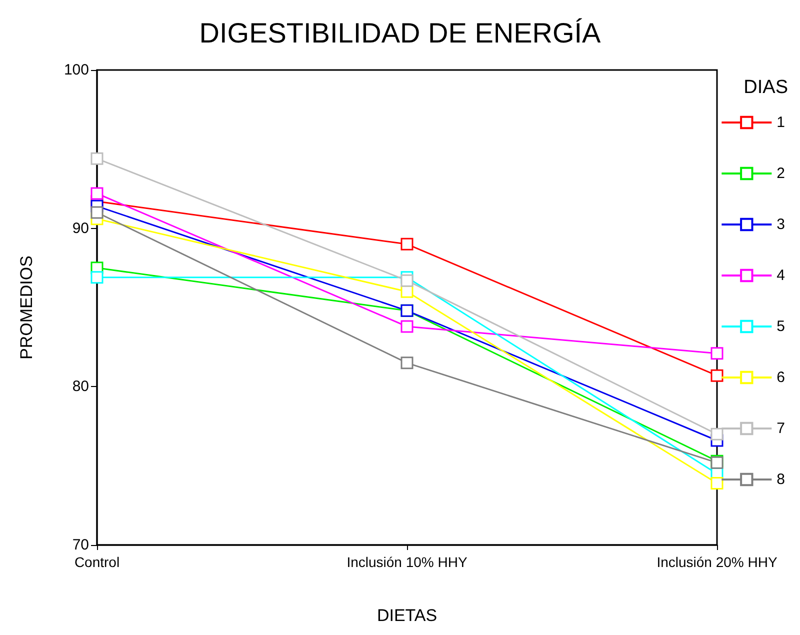 The height and width of the screenshot is (635, 800). I want to click on y-tick-label: 70, so click(80, 545).